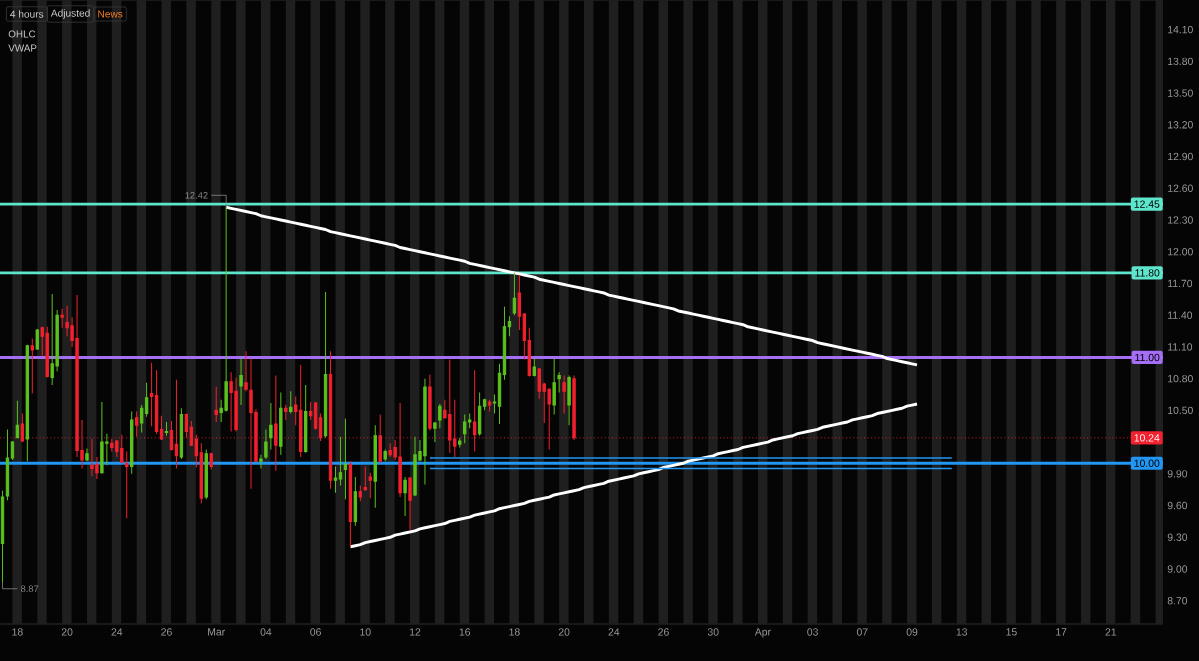 This screenshot has height=661, width=1199. I want to click on x-tick-label: 30, so click(713, 632).